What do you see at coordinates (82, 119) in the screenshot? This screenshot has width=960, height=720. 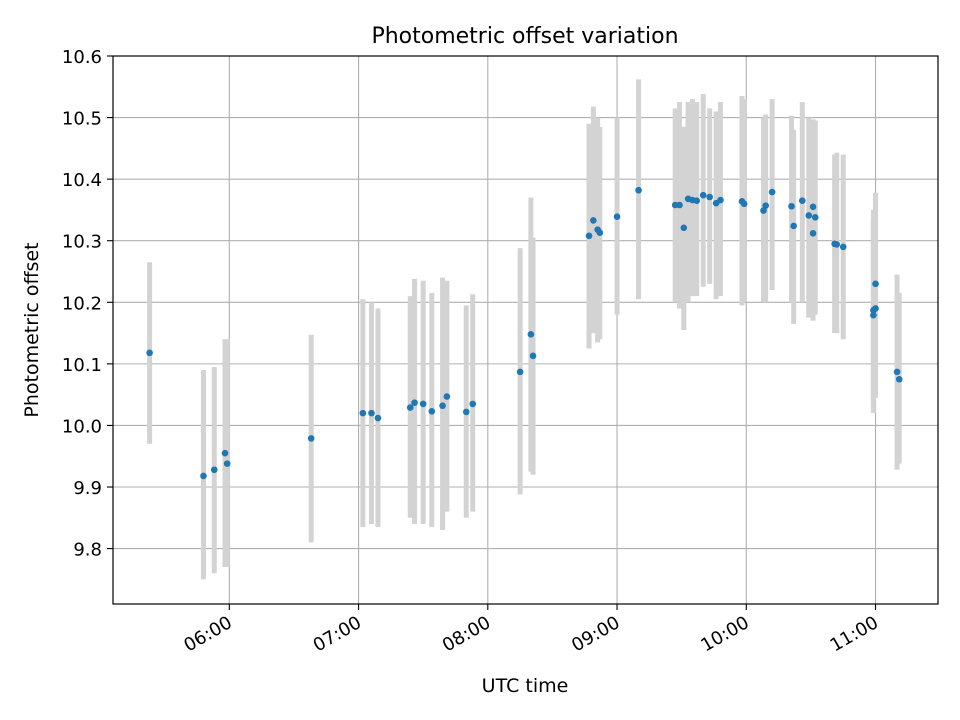 I see `y-tick-label: 10.5` at bounding box center [82, 119].